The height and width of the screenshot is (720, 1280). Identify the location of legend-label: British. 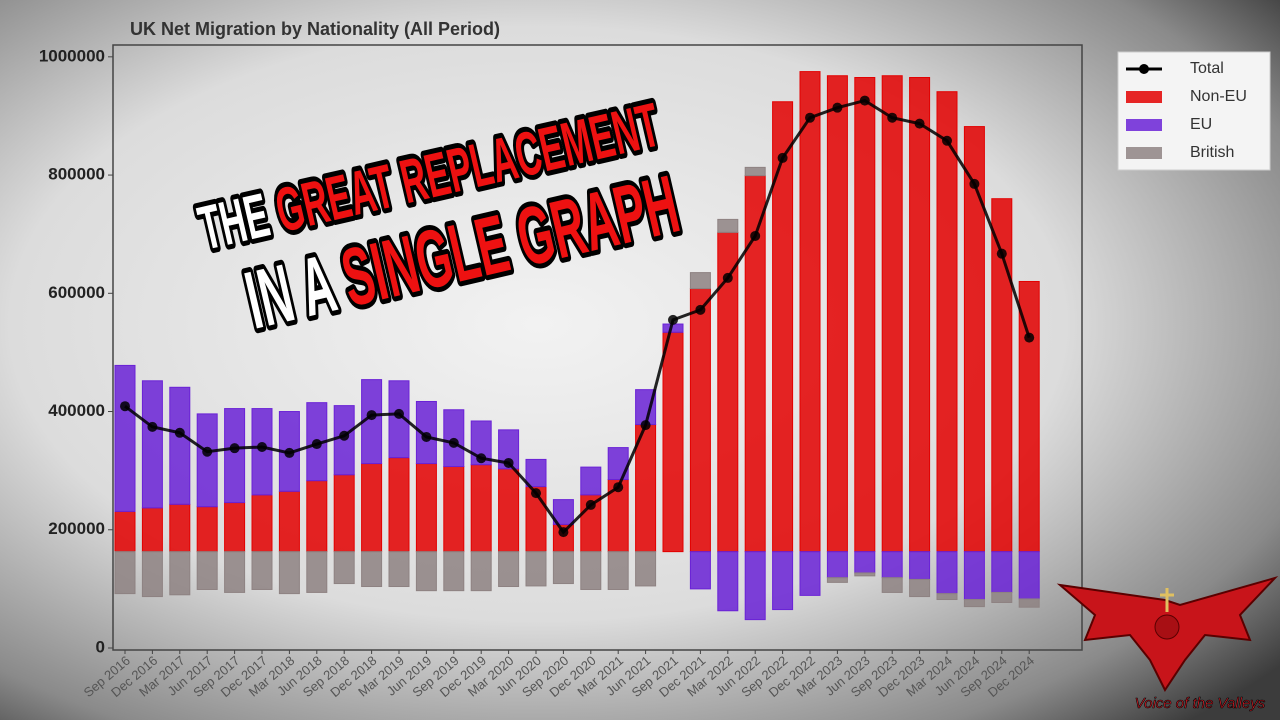
(1212, 152).